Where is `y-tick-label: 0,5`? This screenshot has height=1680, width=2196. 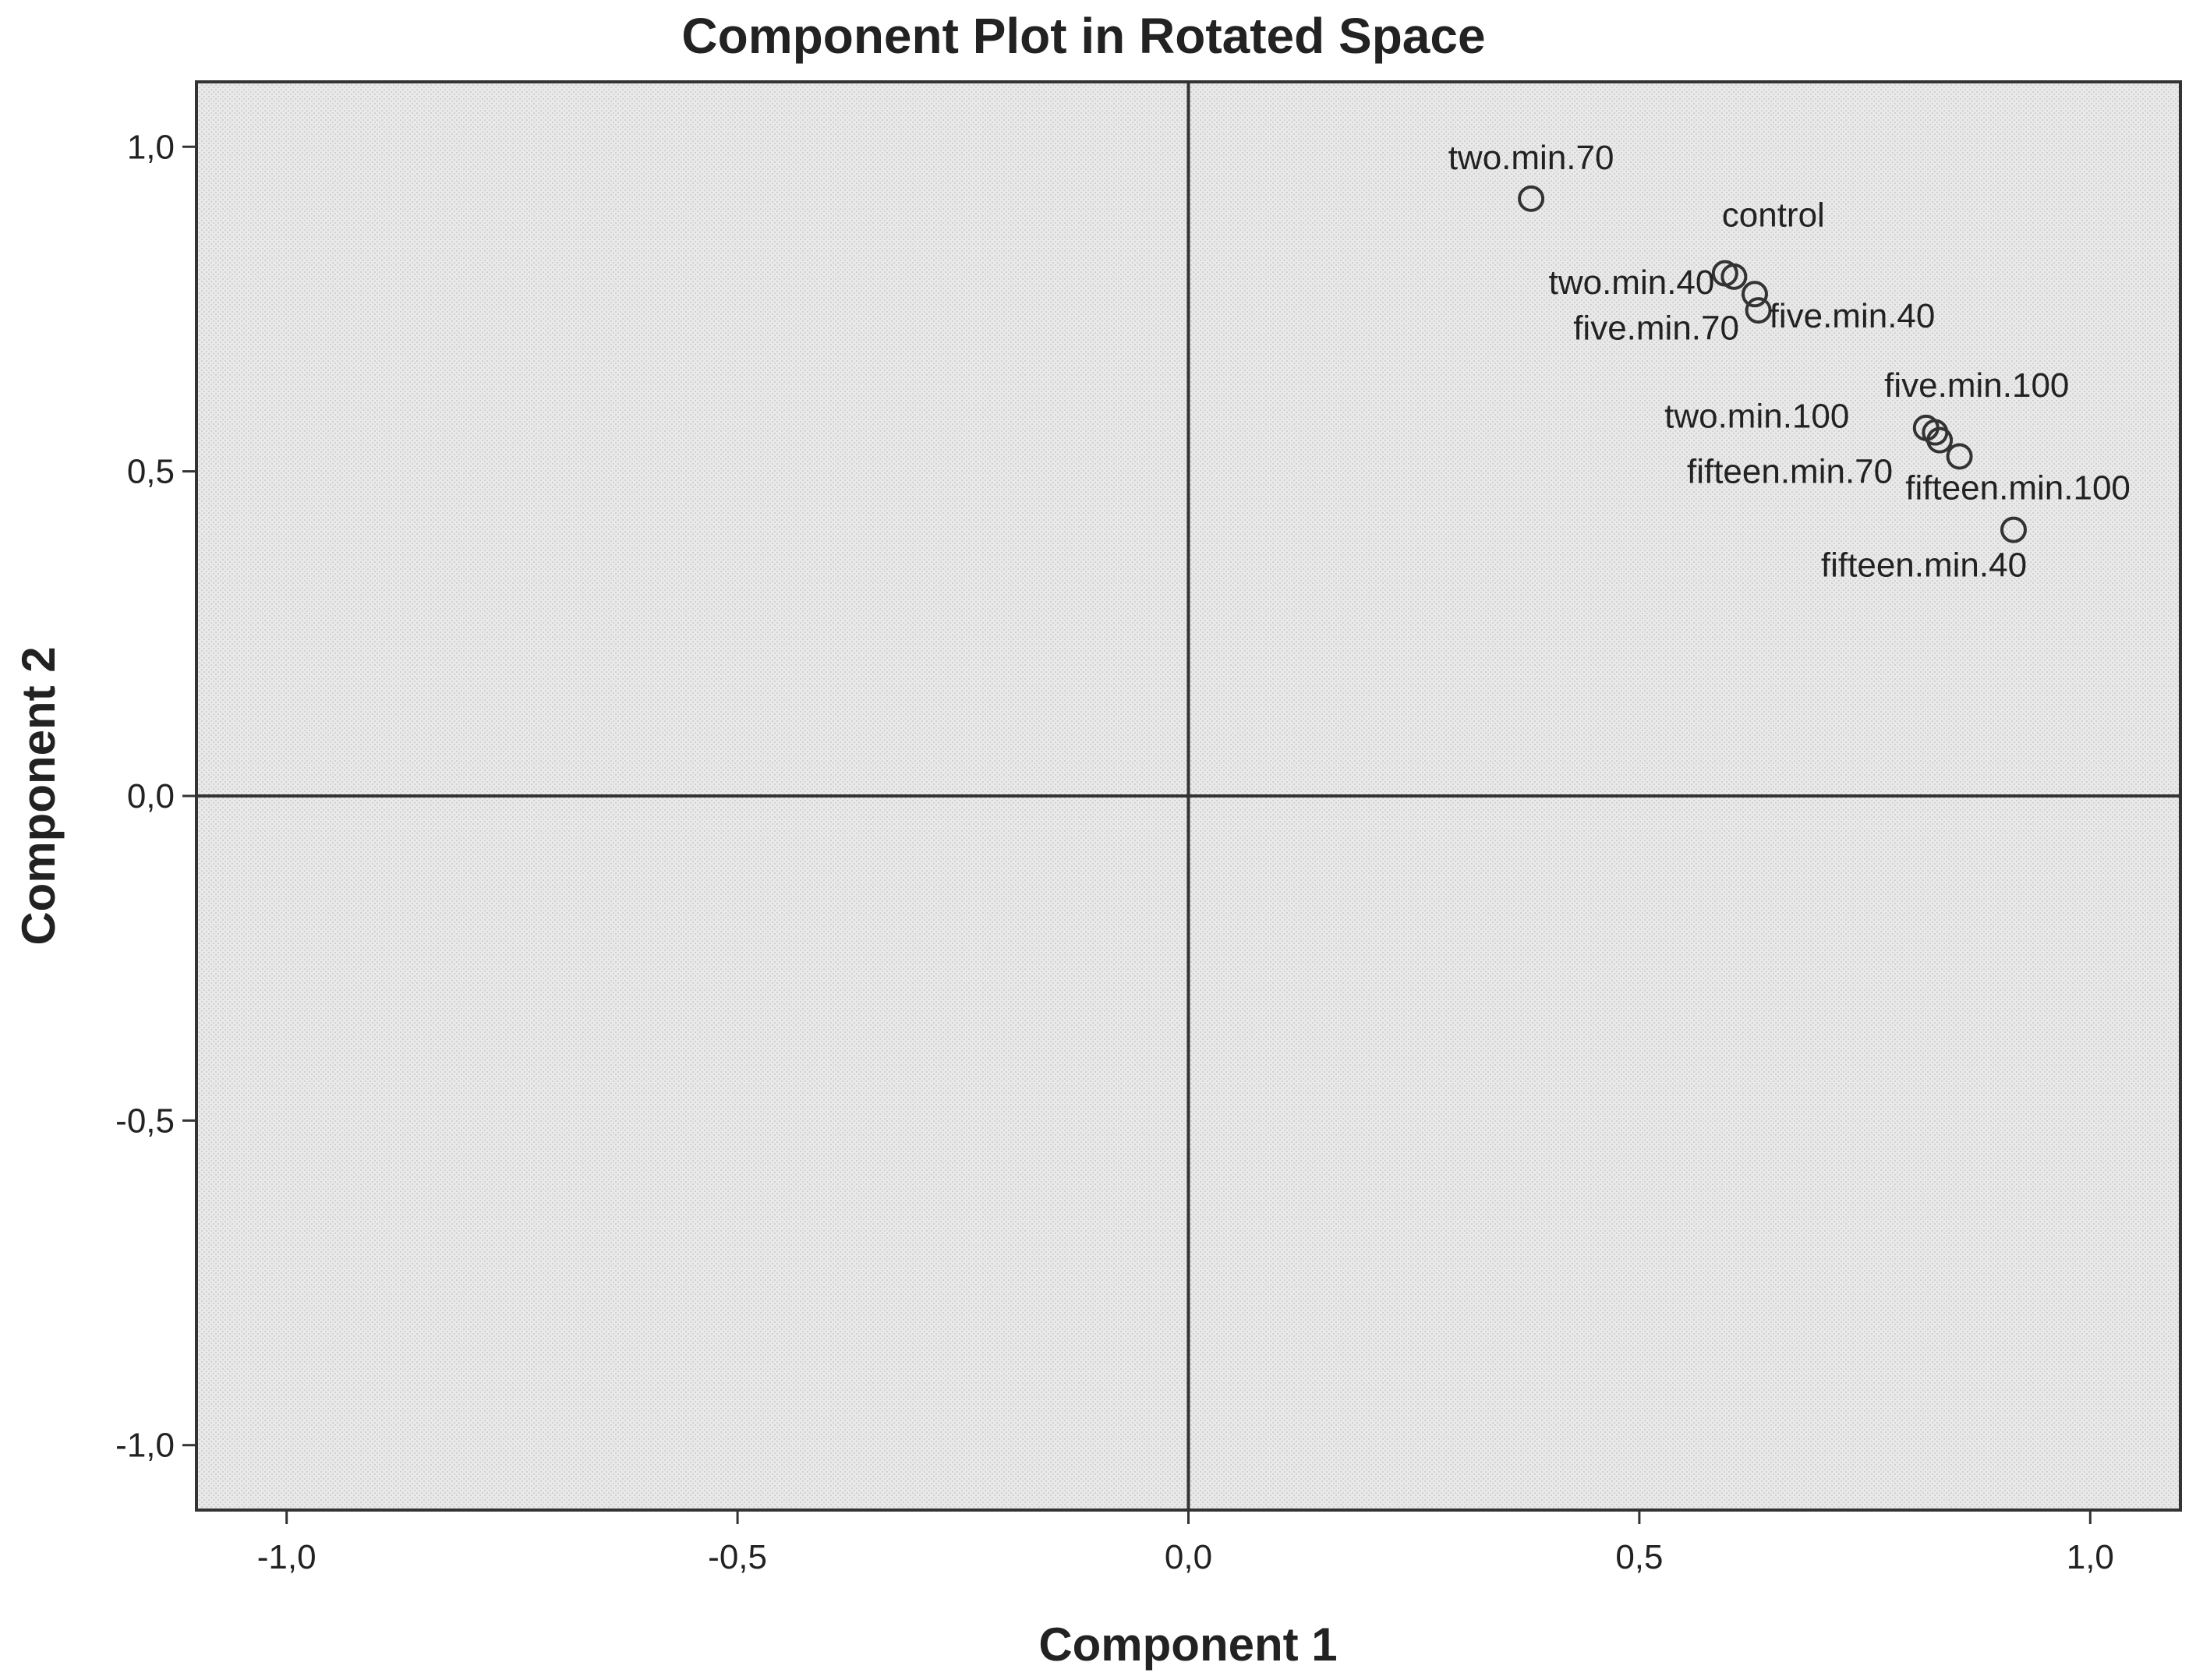
y-tick-label: 0,5 is located at coordinates (151, 472).